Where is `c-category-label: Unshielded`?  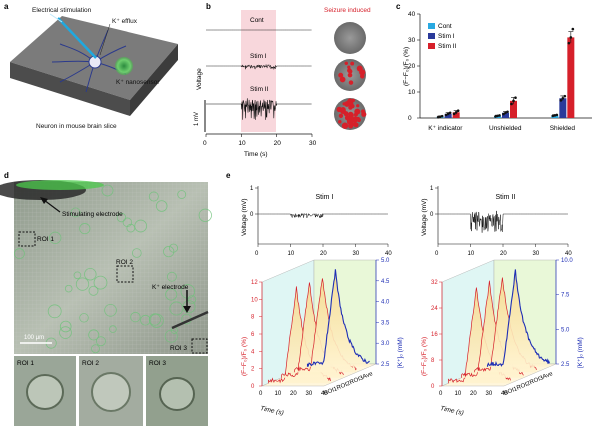 c-category-label: Unshielded is located at coordinates (505, 128).